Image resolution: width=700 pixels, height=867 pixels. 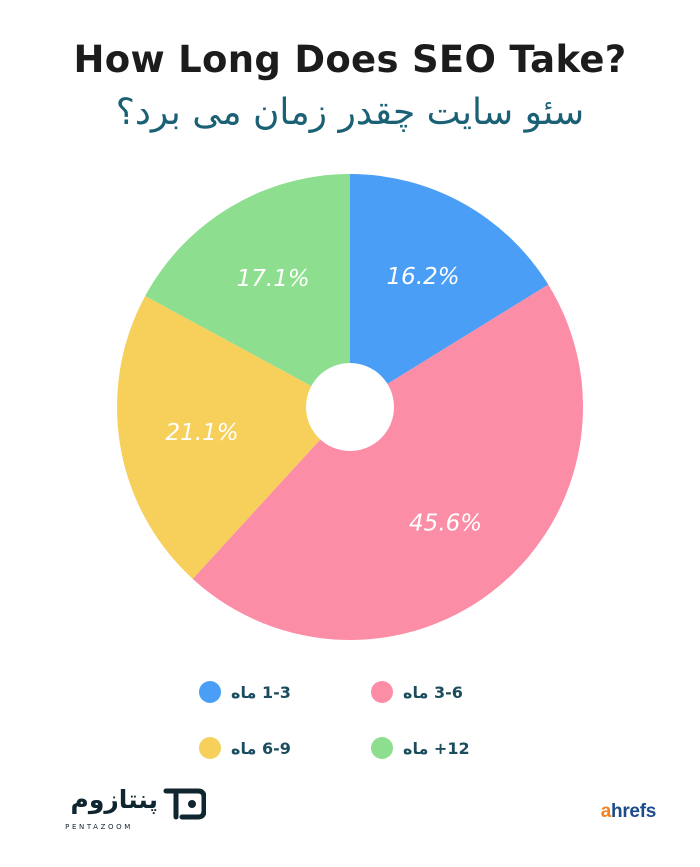 I want to click on pentazoom-mark-icon, so click(x=184, y=804).